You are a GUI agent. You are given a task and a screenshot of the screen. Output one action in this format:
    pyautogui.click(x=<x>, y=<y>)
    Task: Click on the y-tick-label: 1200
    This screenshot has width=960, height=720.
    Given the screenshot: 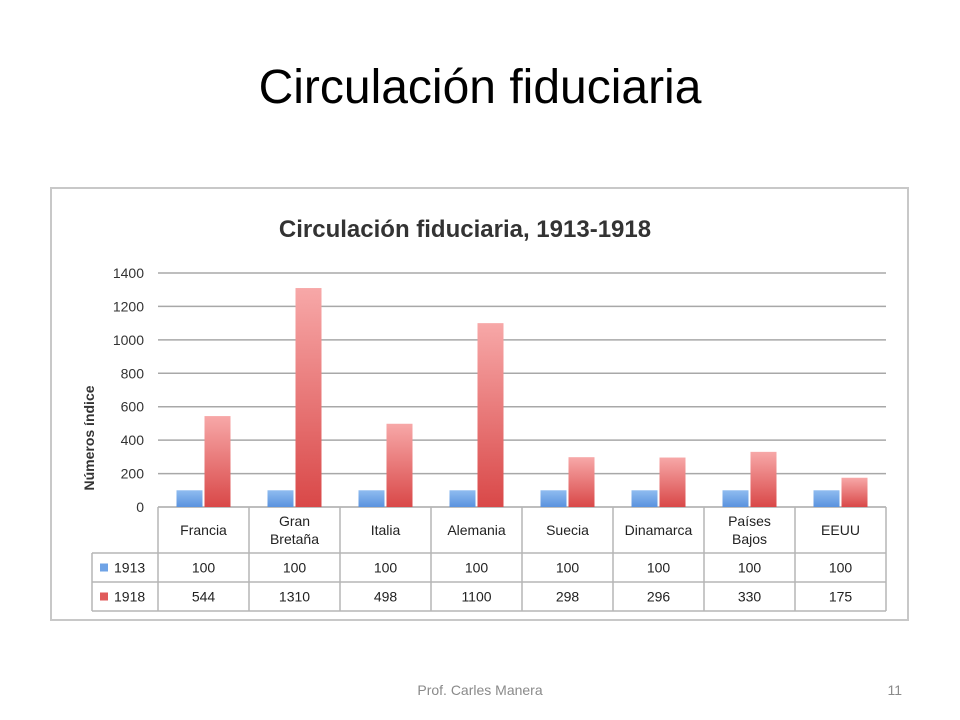 What is the action you would take?
    pyautogui.click(x=128, y=306)
    